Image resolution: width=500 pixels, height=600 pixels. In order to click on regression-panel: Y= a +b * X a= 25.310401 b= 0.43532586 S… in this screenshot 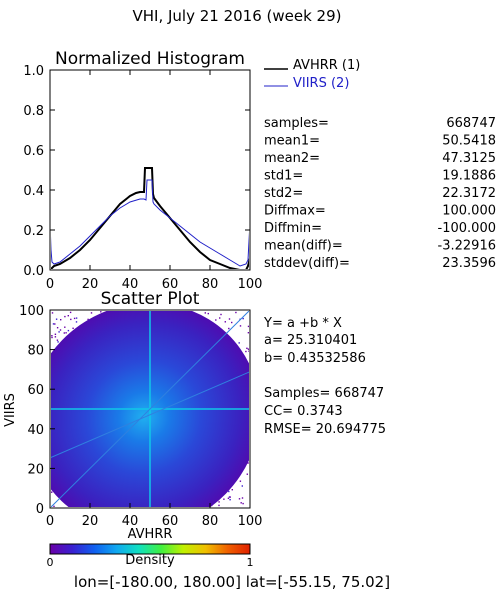, I will do `click(324, 376)`.